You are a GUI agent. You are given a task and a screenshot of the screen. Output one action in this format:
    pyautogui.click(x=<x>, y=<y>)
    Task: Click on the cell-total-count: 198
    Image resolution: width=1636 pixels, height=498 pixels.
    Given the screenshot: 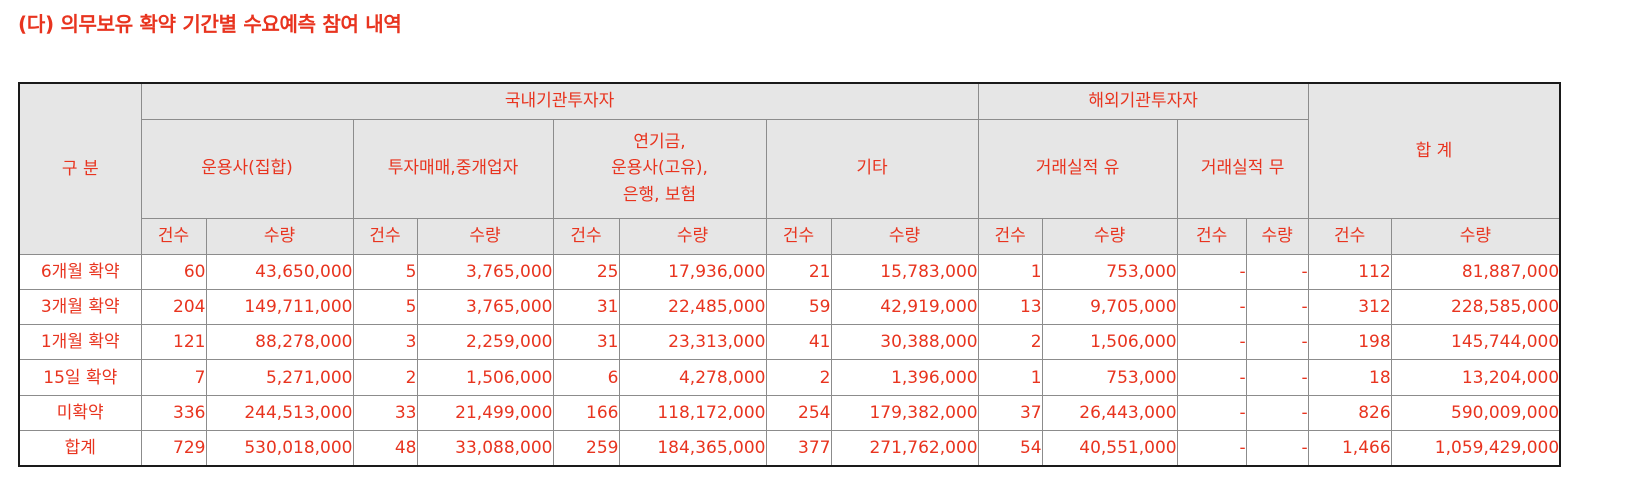 What is the action you would take?
    pyautogui.click(x=1349, y=342)
    